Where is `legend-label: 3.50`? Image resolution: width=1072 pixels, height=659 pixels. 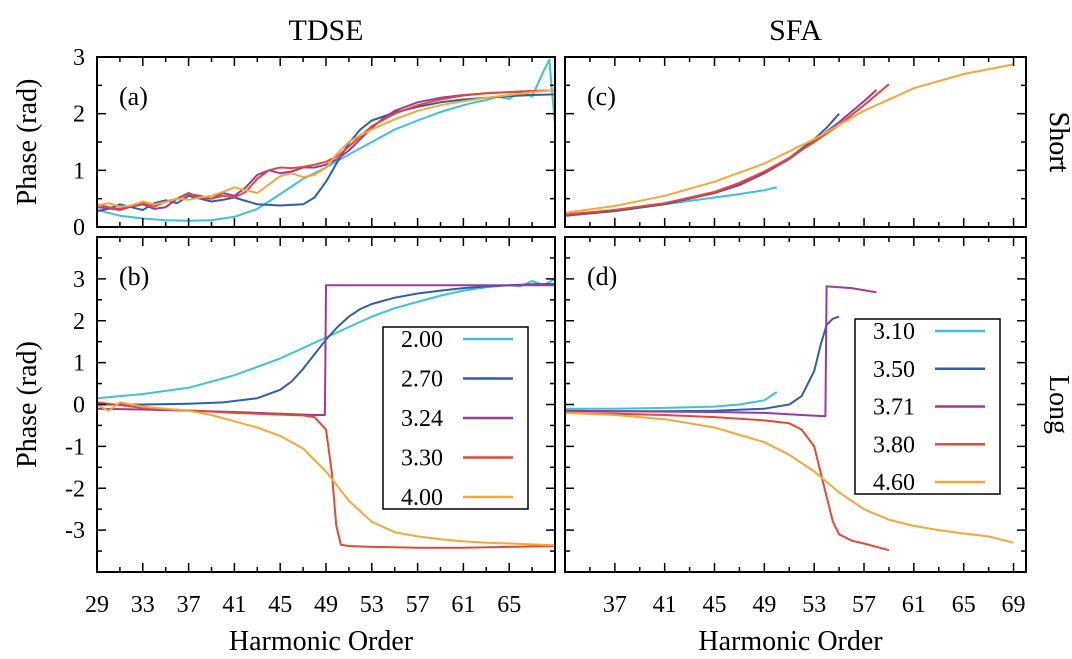
legend-label: 3.50 is located at coordinates (894, 370).